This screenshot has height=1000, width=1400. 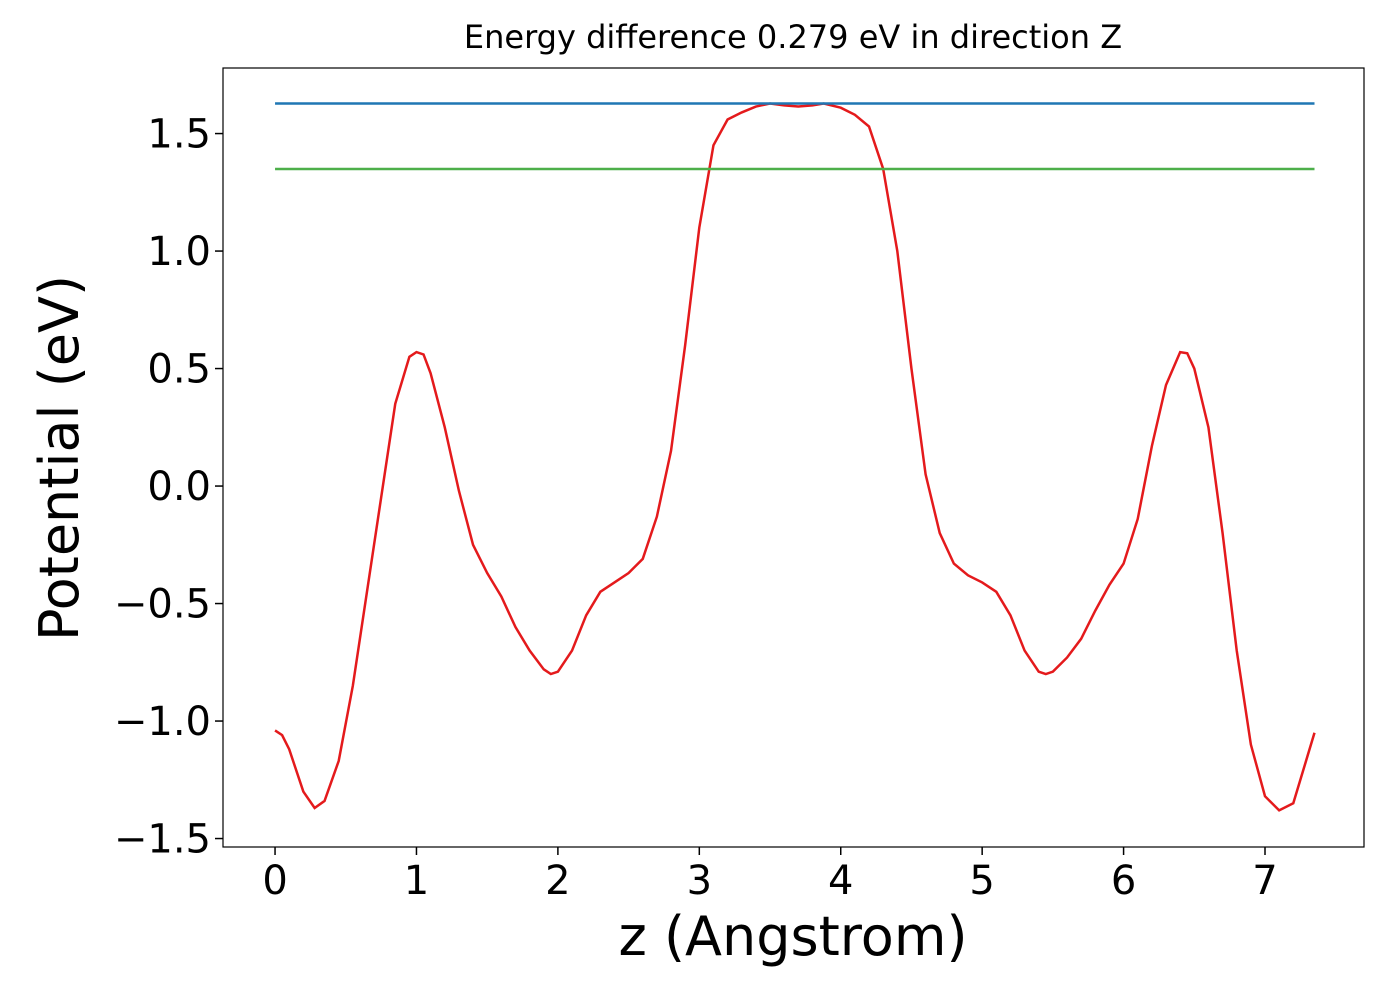 I want to click on x-axis-label: z (Angstrom), so click(x=792, y=936).